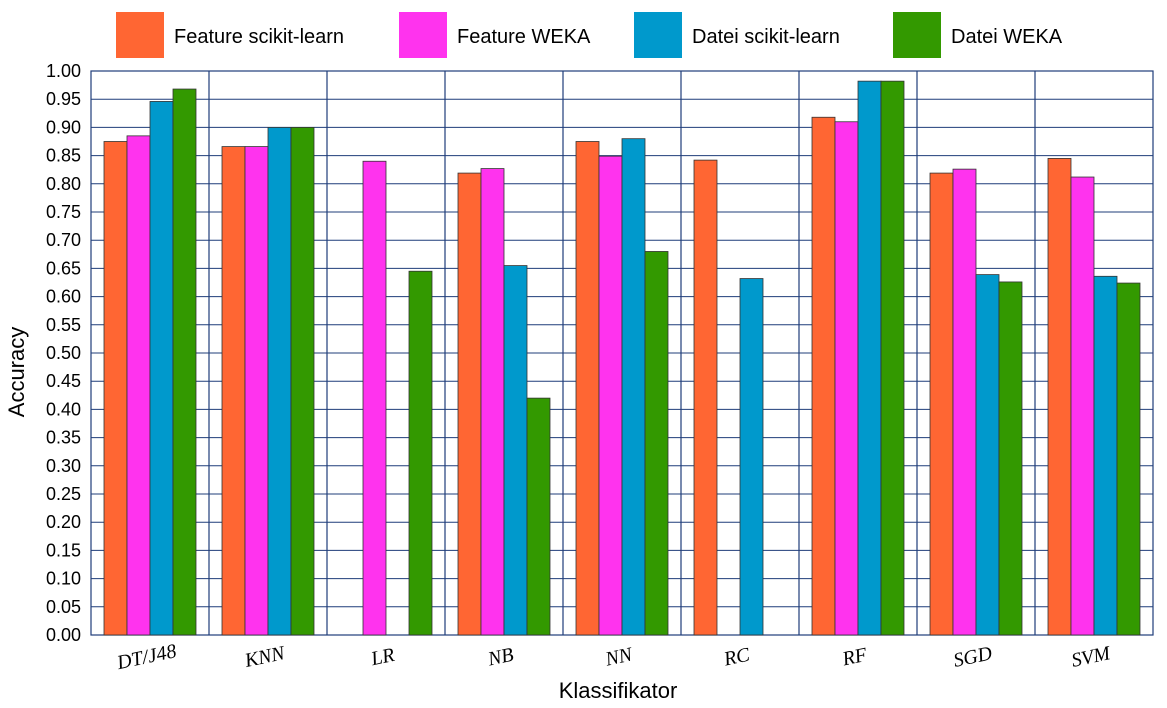 The height and width of the screenshot is (708, 1167). I want to click on x-tick-label: RC, so click(736, 657).